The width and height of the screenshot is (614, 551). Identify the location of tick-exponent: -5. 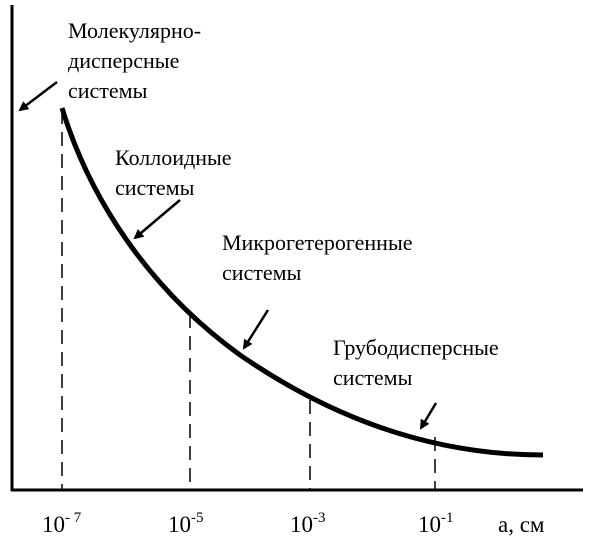
(197, 518).